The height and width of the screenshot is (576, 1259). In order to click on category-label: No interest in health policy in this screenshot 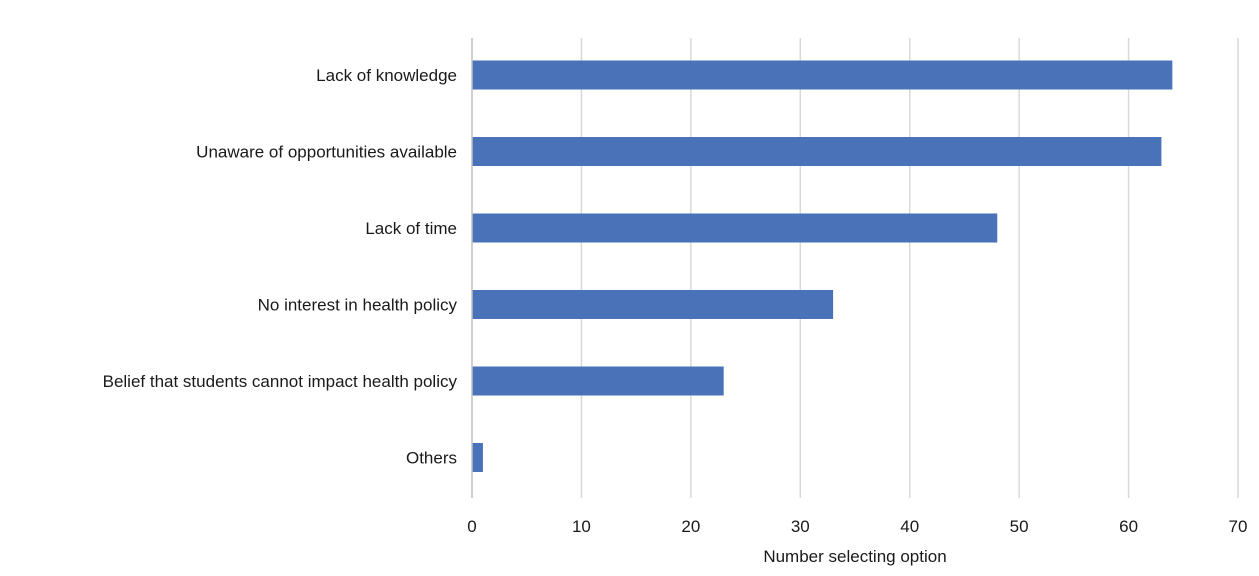, I will do `click(358, 305)`.